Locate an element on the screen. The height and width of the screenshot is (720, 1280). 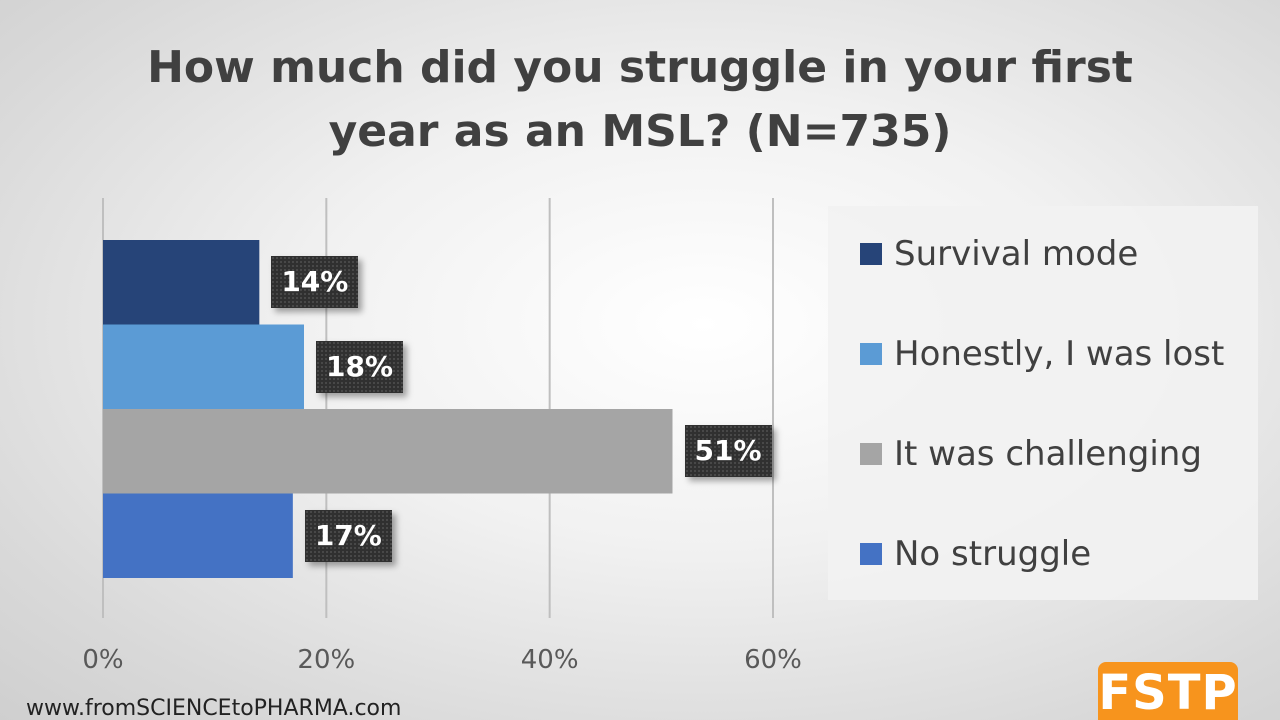
legend-item-3: No struggle is located at coordinates (975, 554).